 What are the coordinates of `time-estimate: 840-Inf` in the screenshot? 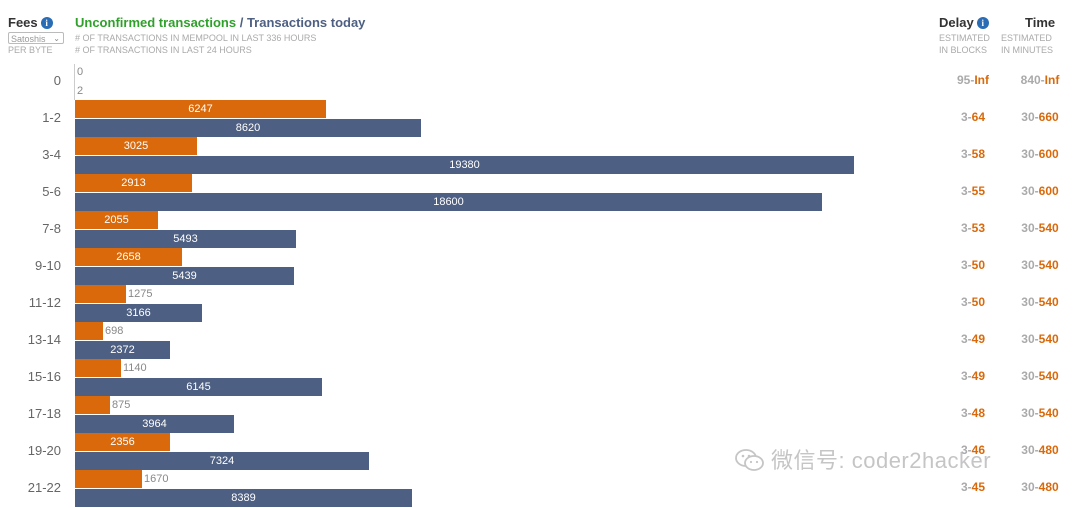 It's located at (1040, 80).